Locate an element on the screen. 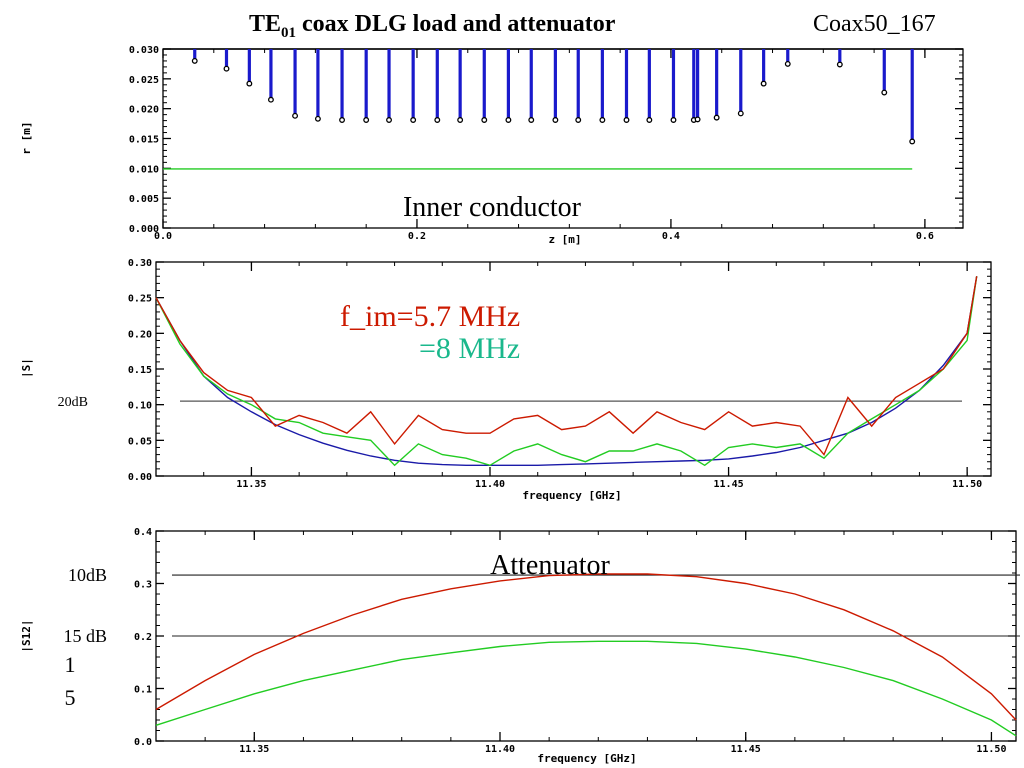 The height and width of the screenshot is (768, 1024). y-axis-label: r [m] is located at coordinates (26, 137).